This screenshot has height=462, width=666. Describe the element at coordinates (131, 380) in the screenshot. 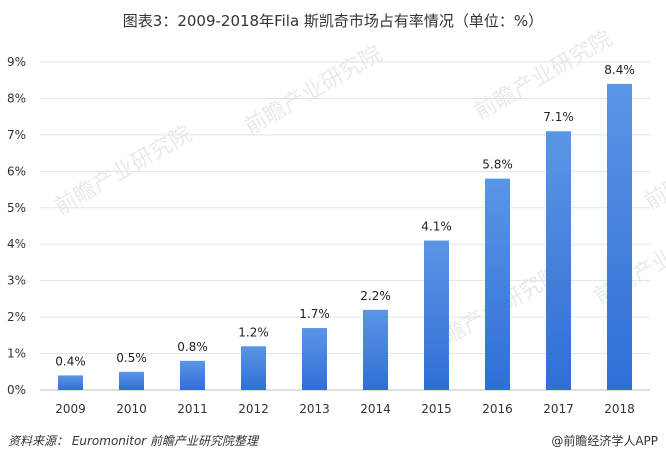

I see `bar-2010` at that location.